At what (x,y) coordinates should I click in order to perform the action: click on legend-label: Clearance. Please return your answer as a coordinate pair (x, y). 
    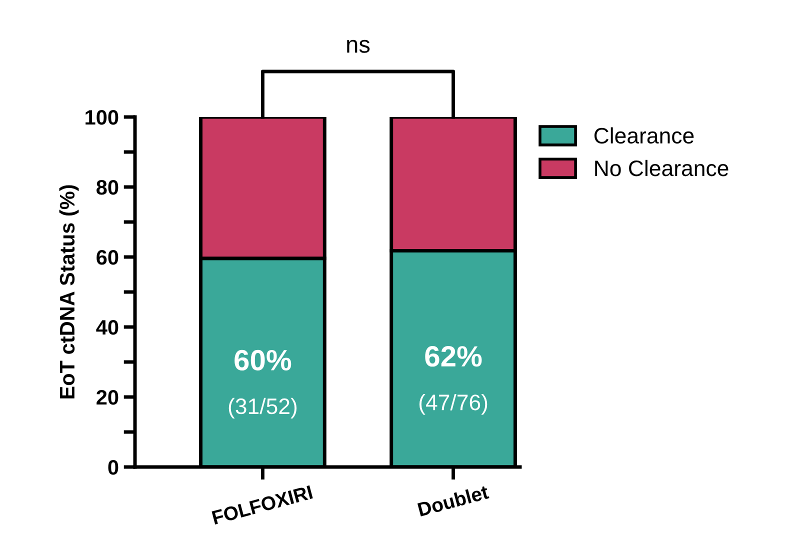
    Looking at the image, I should click on (644, 135).